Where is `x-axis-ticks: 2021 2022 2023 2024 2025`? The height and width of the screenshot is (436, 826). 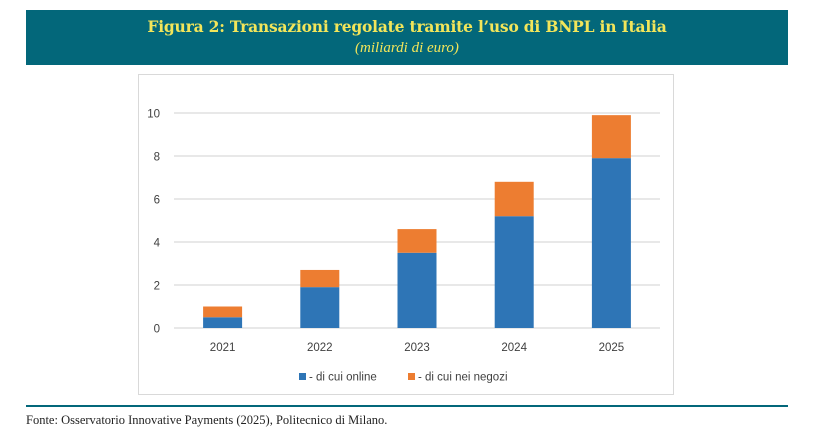
x-axis-ticks: 2021 2022 2023 2024 2025 is located at coordinates (417, 348).